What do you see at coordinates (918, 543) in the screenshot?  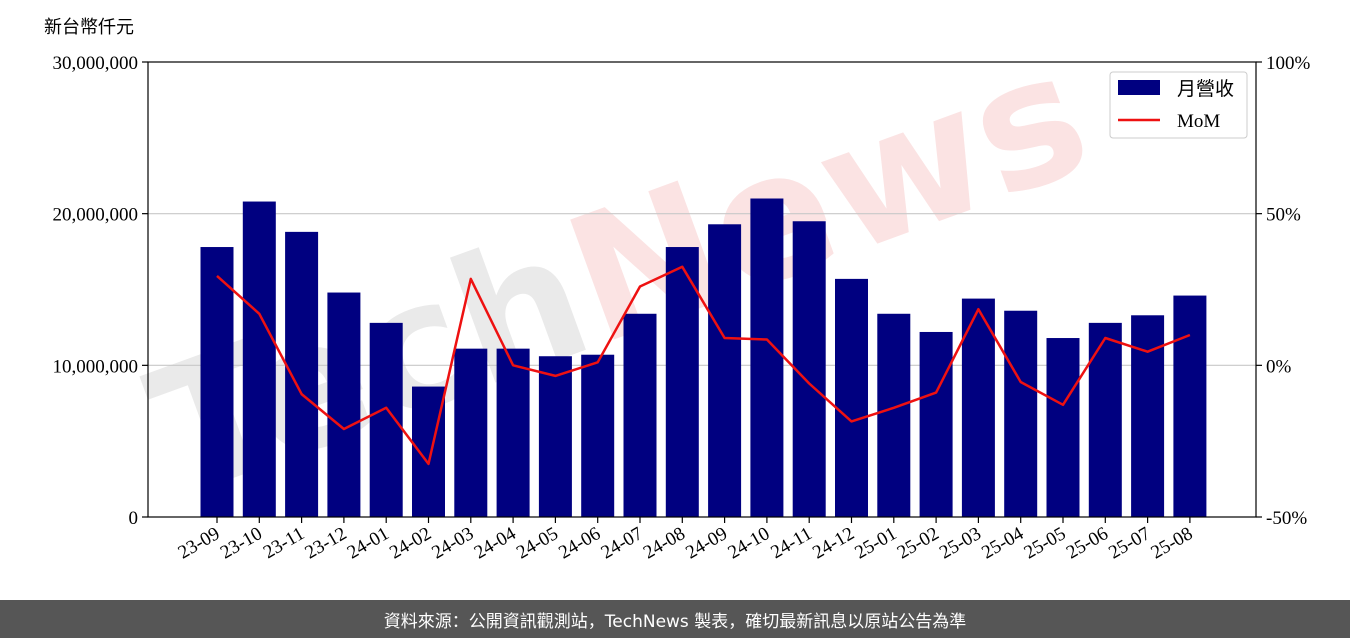 I see `x-tick-label: 25-02` at bounding box center [918, 543].